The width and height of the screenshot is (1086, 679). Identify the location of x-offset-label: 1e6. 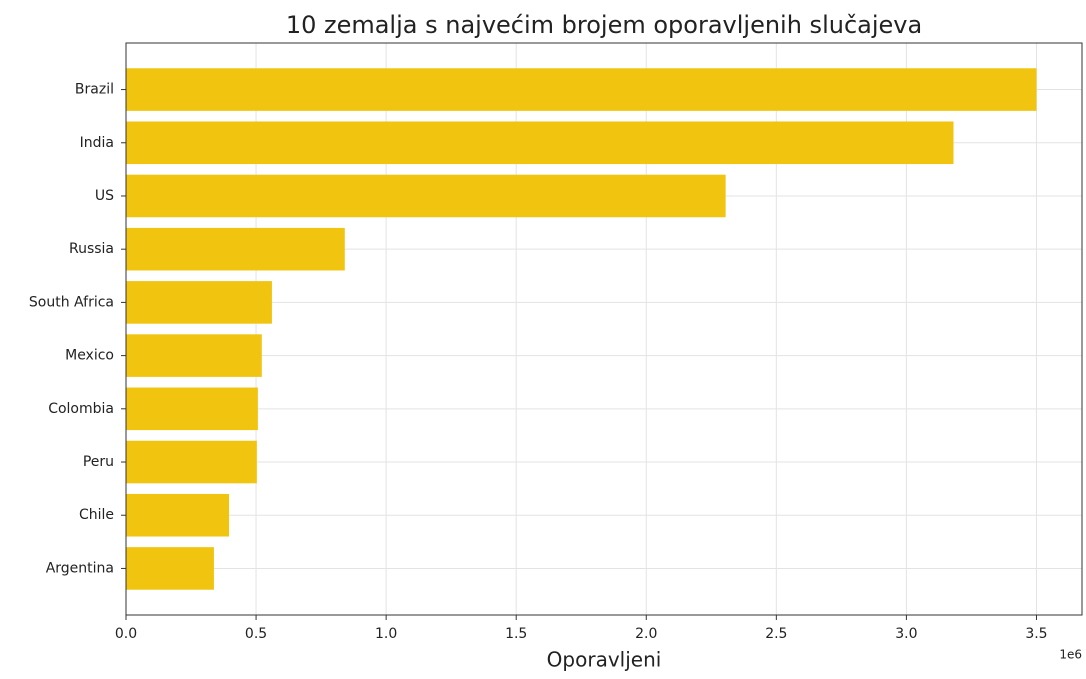
(1070, 655).